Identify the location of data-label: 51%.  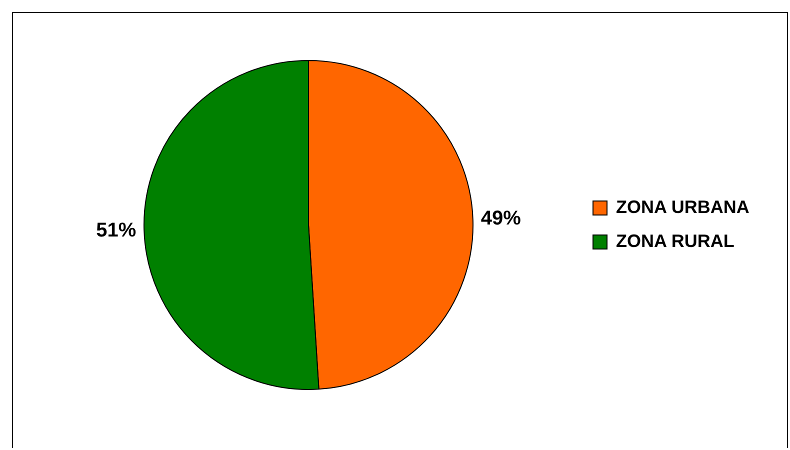
(116, 231).